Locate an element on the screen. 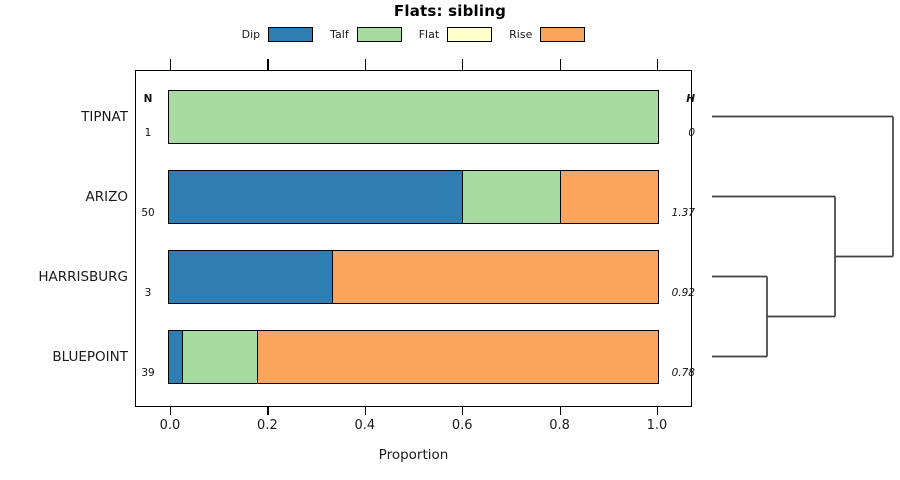 The height and width of the screenshot is (480, 900). legend-swatch-talf is located at coordinates (379, 34).